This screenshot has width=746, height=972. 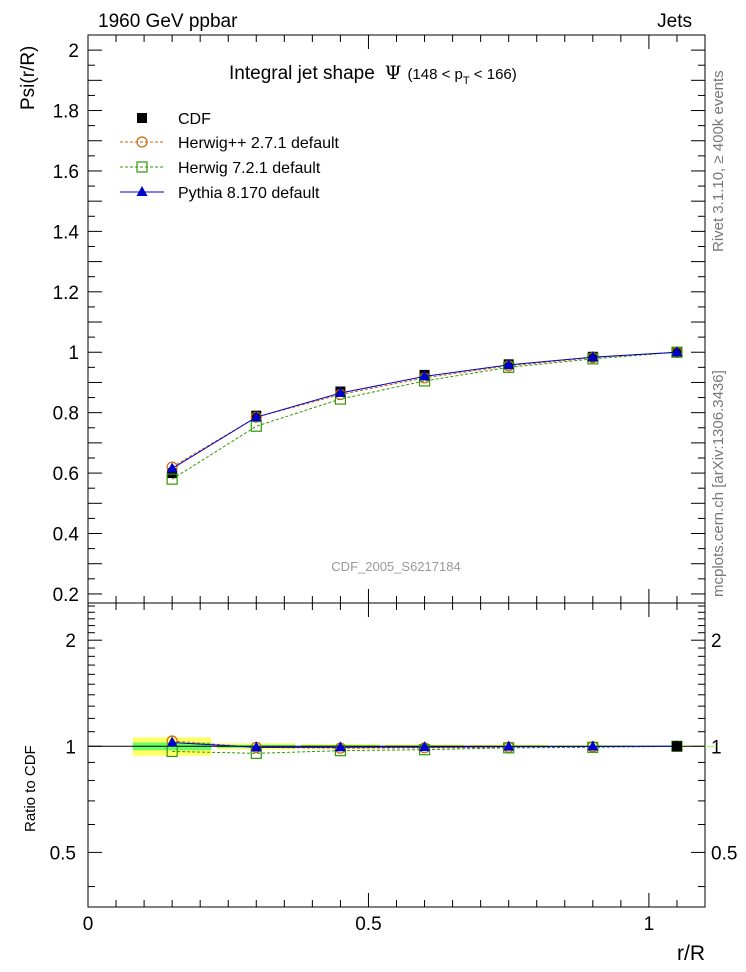 I want to click on ratio-ylabel: Ratio to CDF, so click(x=30, y=788).